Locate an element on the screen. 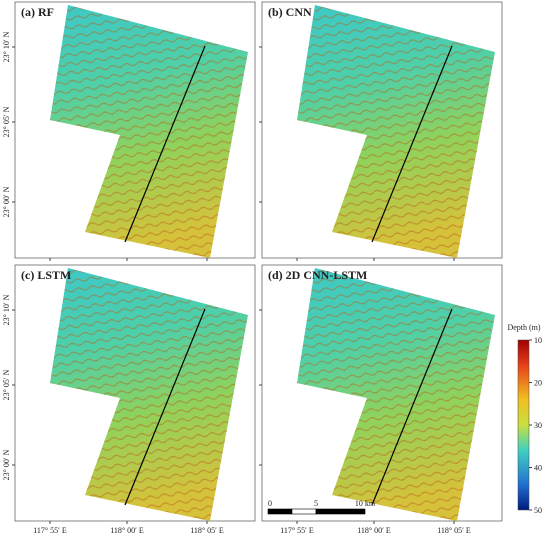 This screenshot has width=550, height=537. panel-title: (a) RF is located at coordinates (37, 12).